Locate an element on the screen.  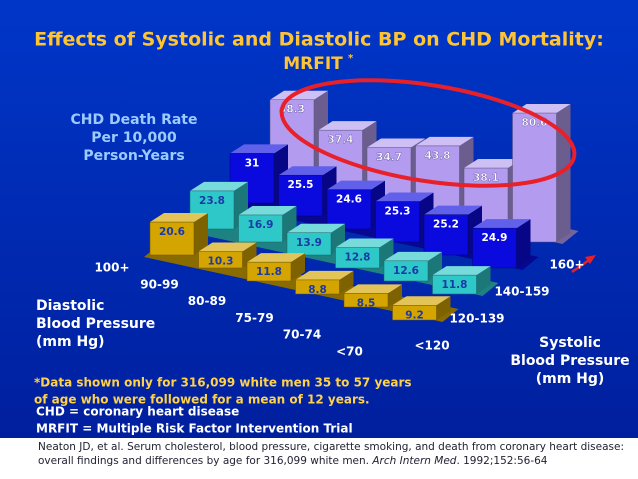
value-label: 12.6 is located at coordinates (406, 271).